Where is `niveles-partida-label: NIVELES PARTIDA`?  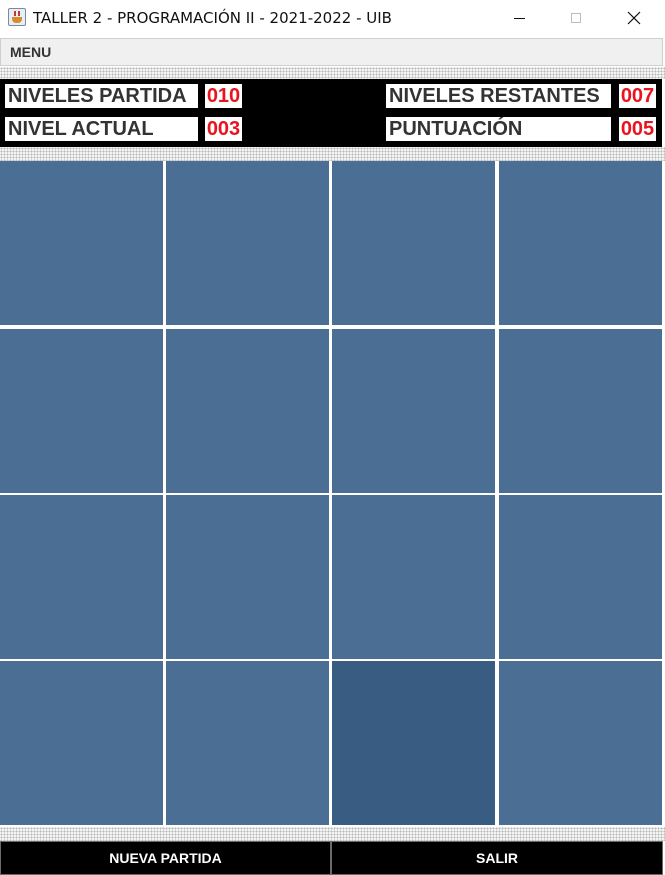
niveles-partida-label: NIVELES PARTIDA is located at coordinates (101, 96).